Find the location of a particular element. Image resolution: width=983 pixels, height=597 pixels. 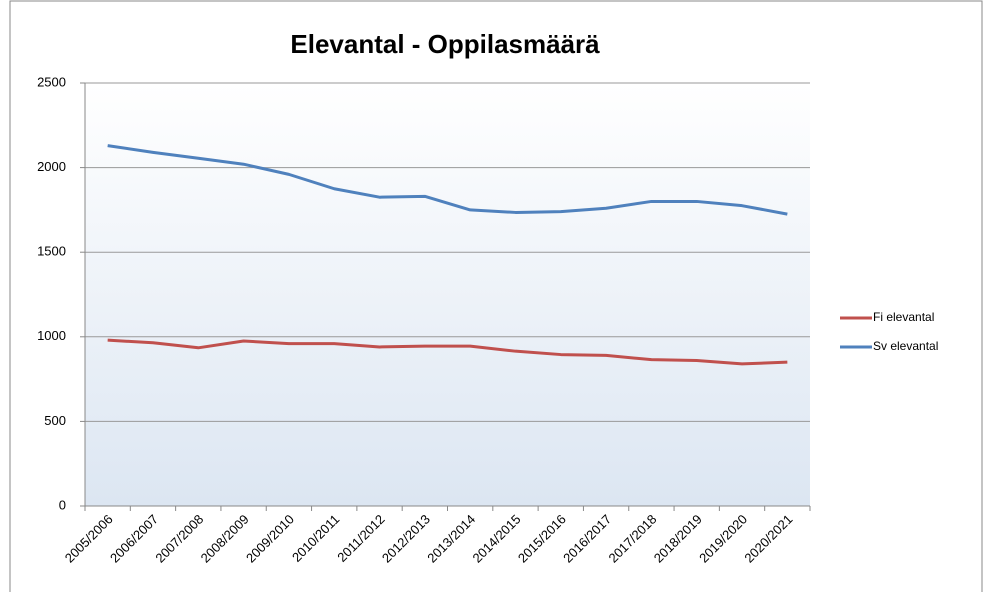

x-tick-label: 2013/2014 is located at coordinates (451, 539).